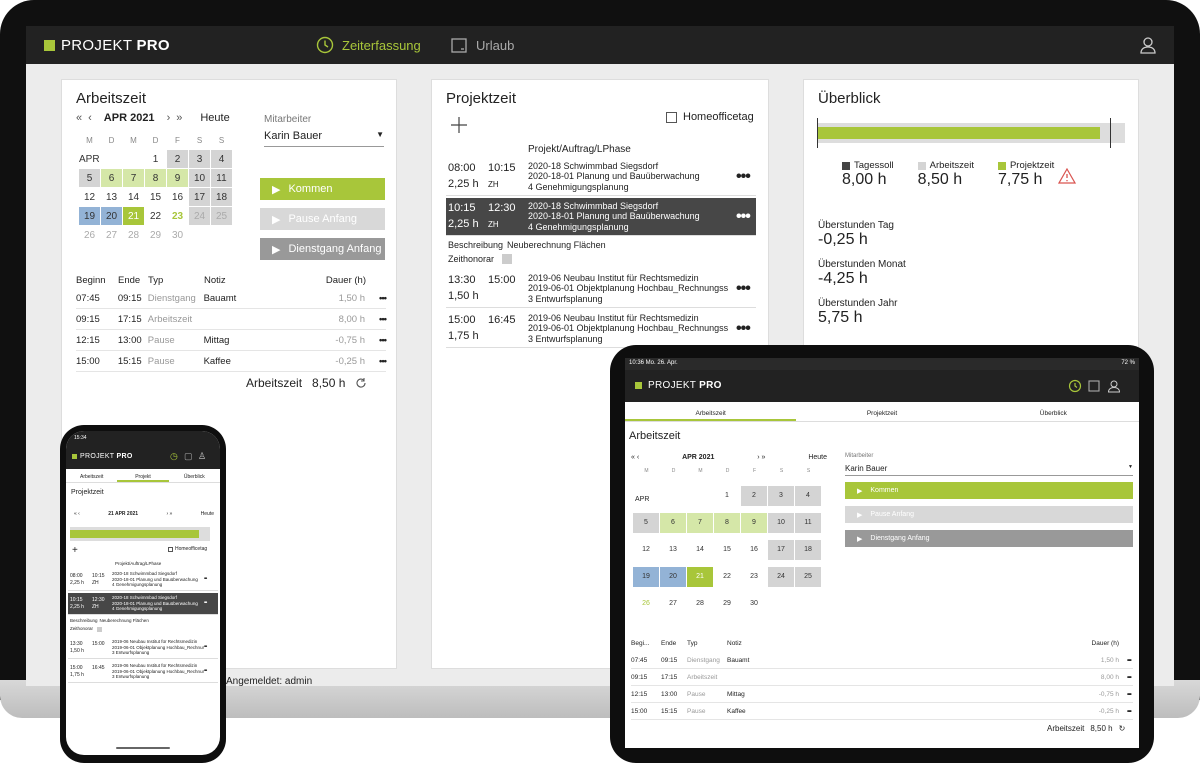 This screenshot has height=768, width=1200. I want to click on calendar-day: 13, so click(673, 549).